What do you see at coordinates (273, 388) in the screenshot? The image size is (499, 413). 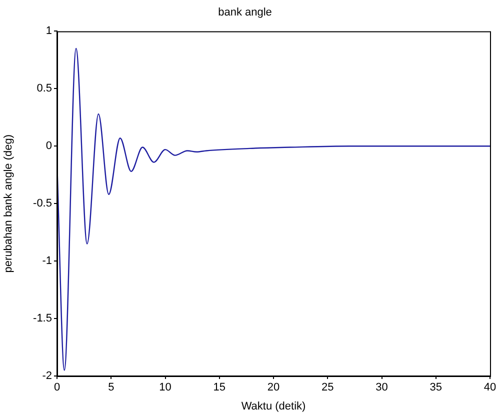 I see `x-tick-label: 20` at bounding box center [273, 388].